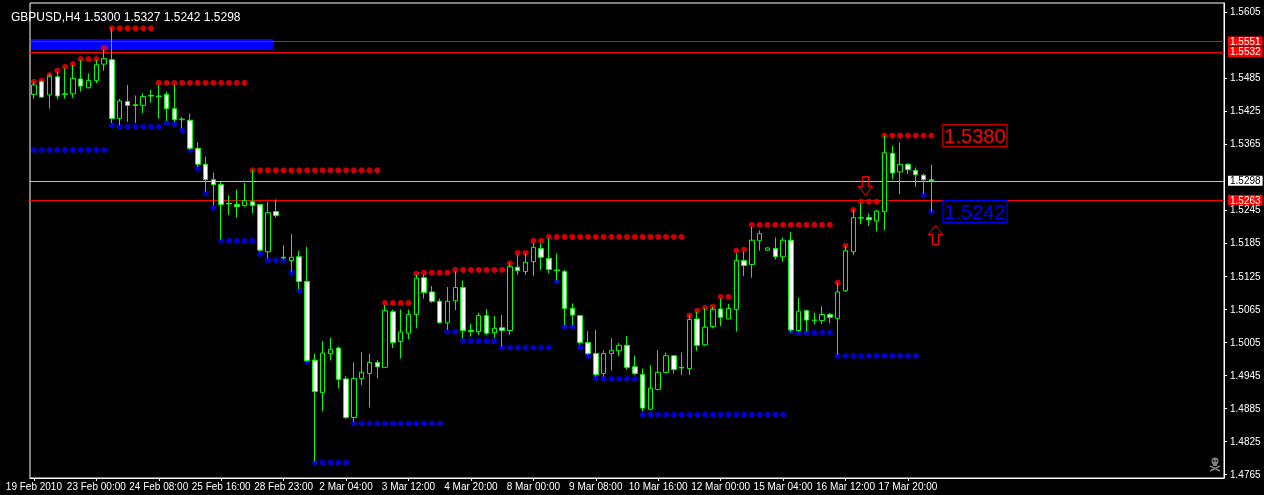 Image resolution: width=1264 pixels, height=495 pixels. Describe the element at coordinates (471, 486) in the screenshot. I see `x-tick-label: 4 Mar 20:00` at that location.